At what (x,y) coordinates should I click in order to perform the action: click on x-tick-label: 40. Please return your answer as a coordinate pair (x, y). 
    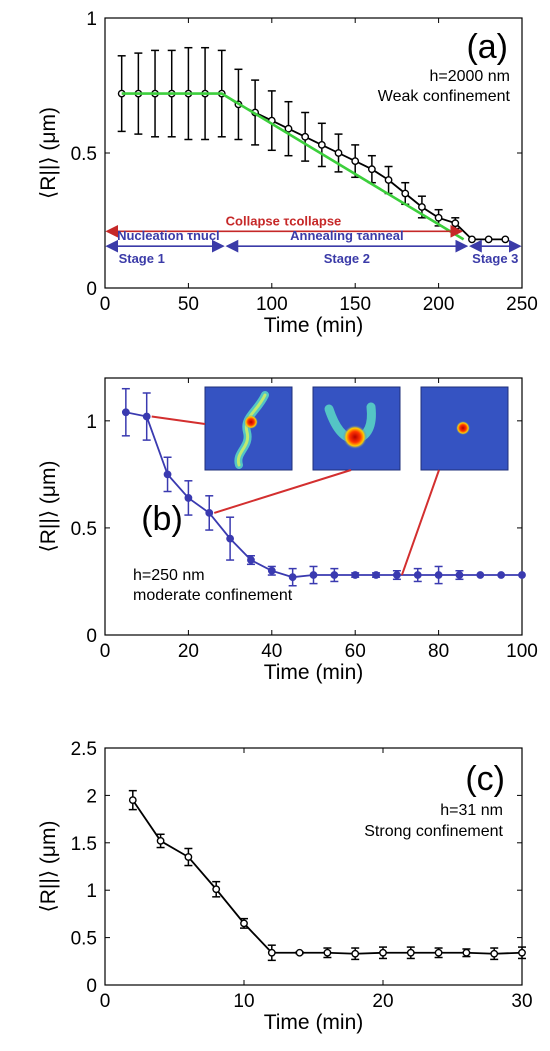
    Looking at the image, I should click on (271, 651).